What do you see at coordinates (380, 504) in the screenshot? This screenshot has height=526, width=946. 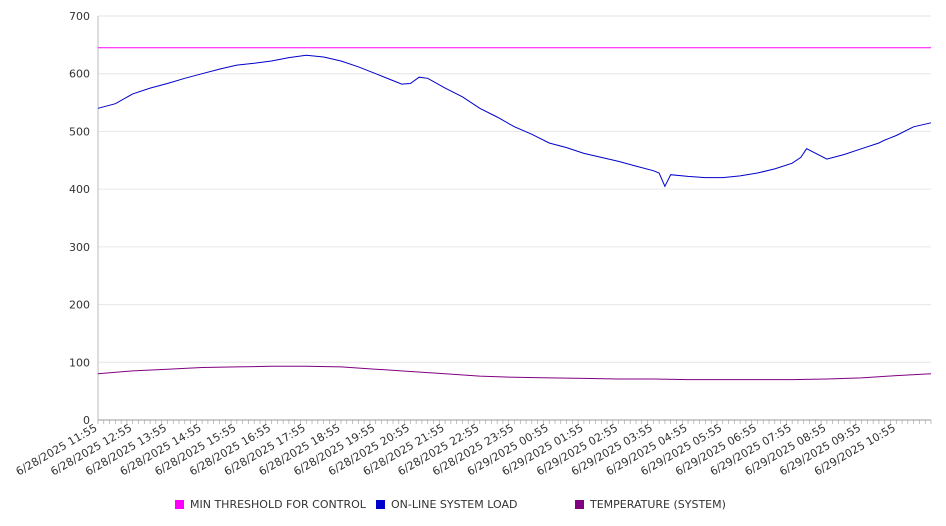 I see `legend-swatch-load` at bounding box center [380, 504].